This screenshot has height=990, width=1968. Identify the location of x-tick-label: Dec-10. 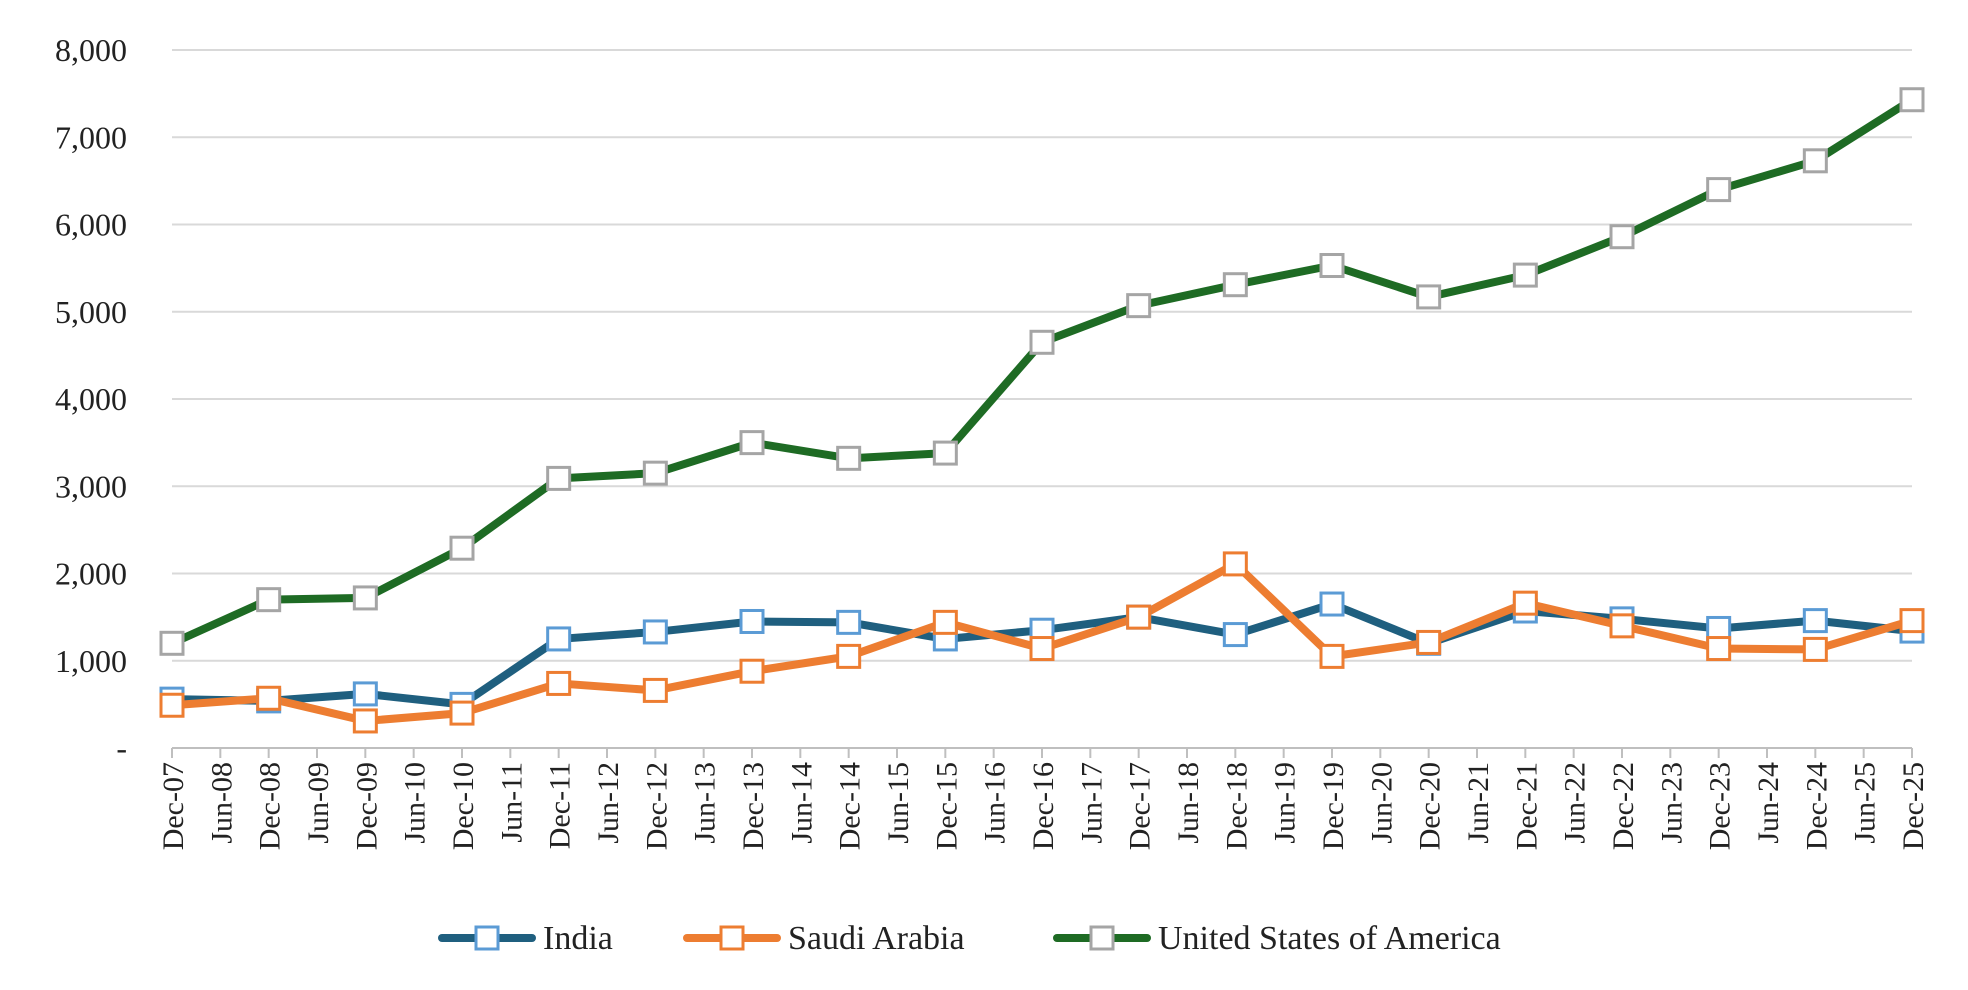
(463, 806).